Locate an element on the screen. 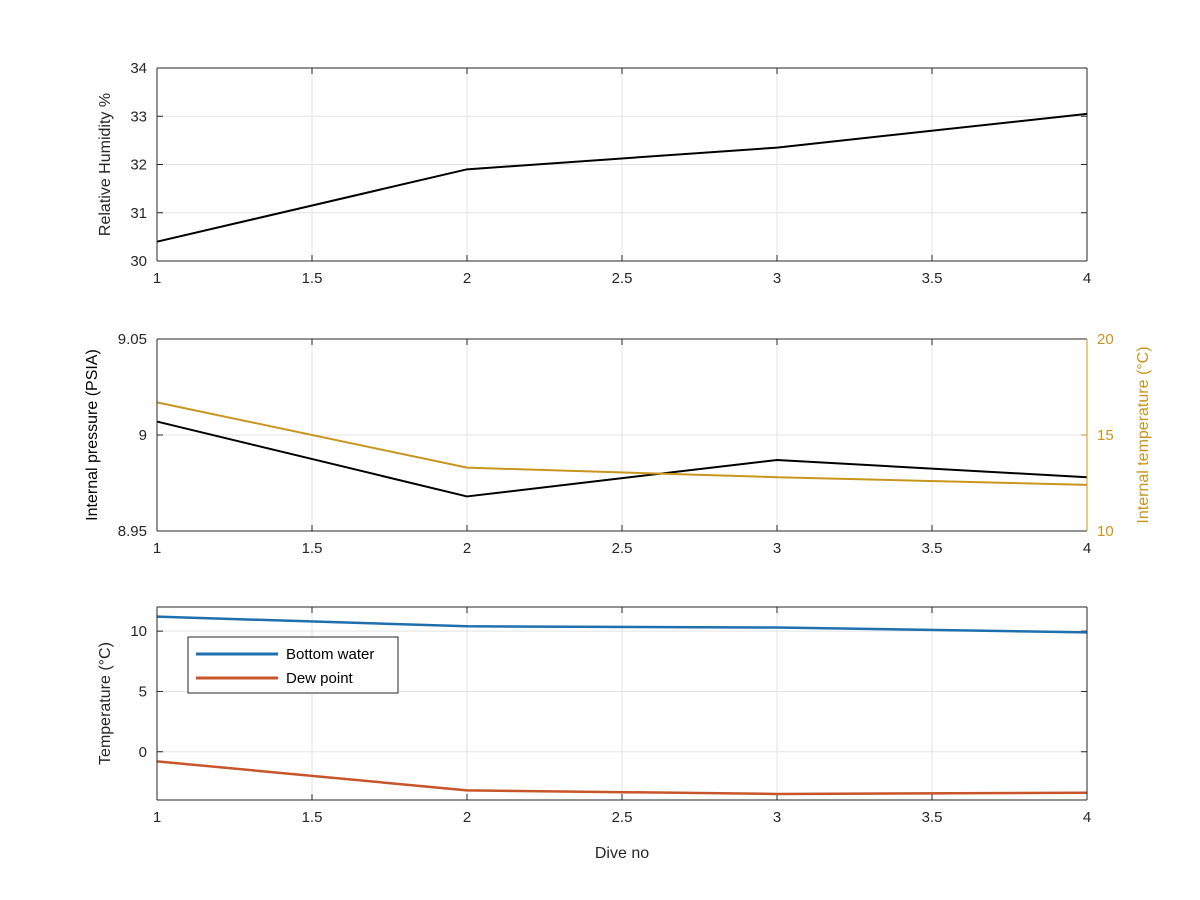  y-tick-label: 9.05 is located at coordinates (132, 339).